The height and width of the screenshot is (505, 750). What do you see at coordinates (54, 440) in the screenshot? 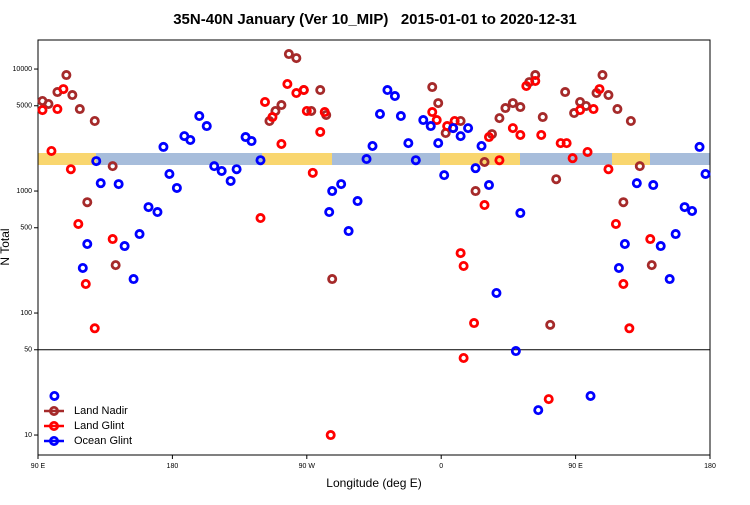
I see `legend-marker` at bounding box center [54, 440].